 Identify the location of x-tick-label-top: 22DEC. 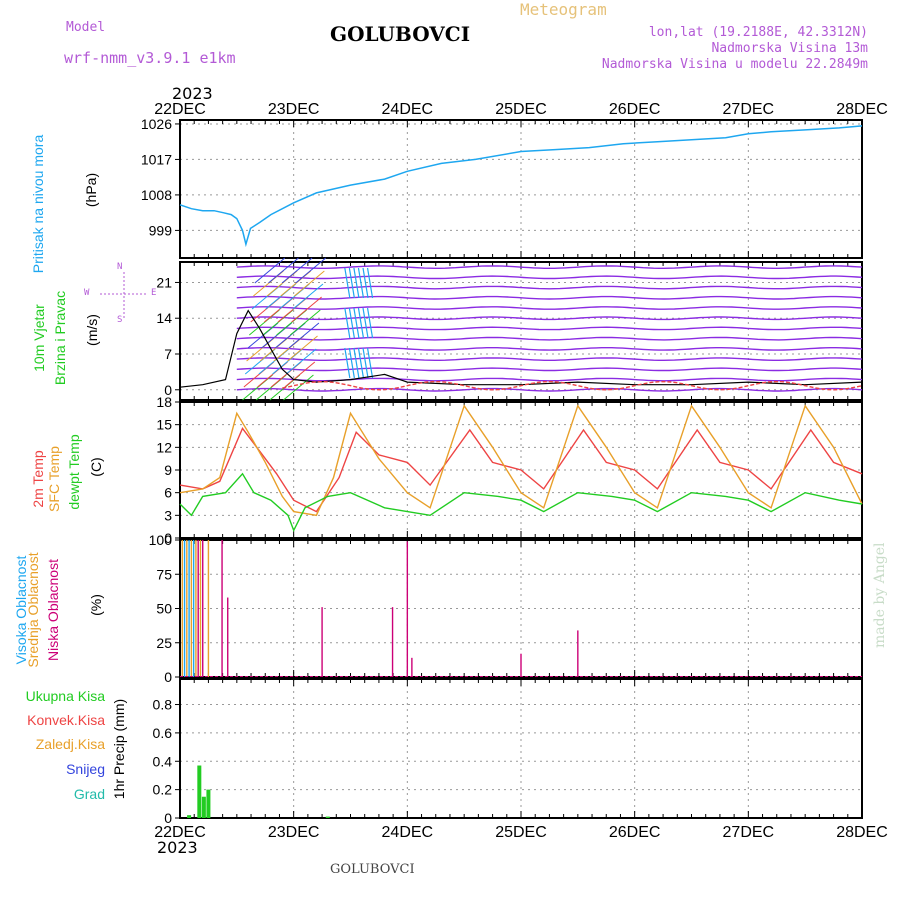
(180, 109).